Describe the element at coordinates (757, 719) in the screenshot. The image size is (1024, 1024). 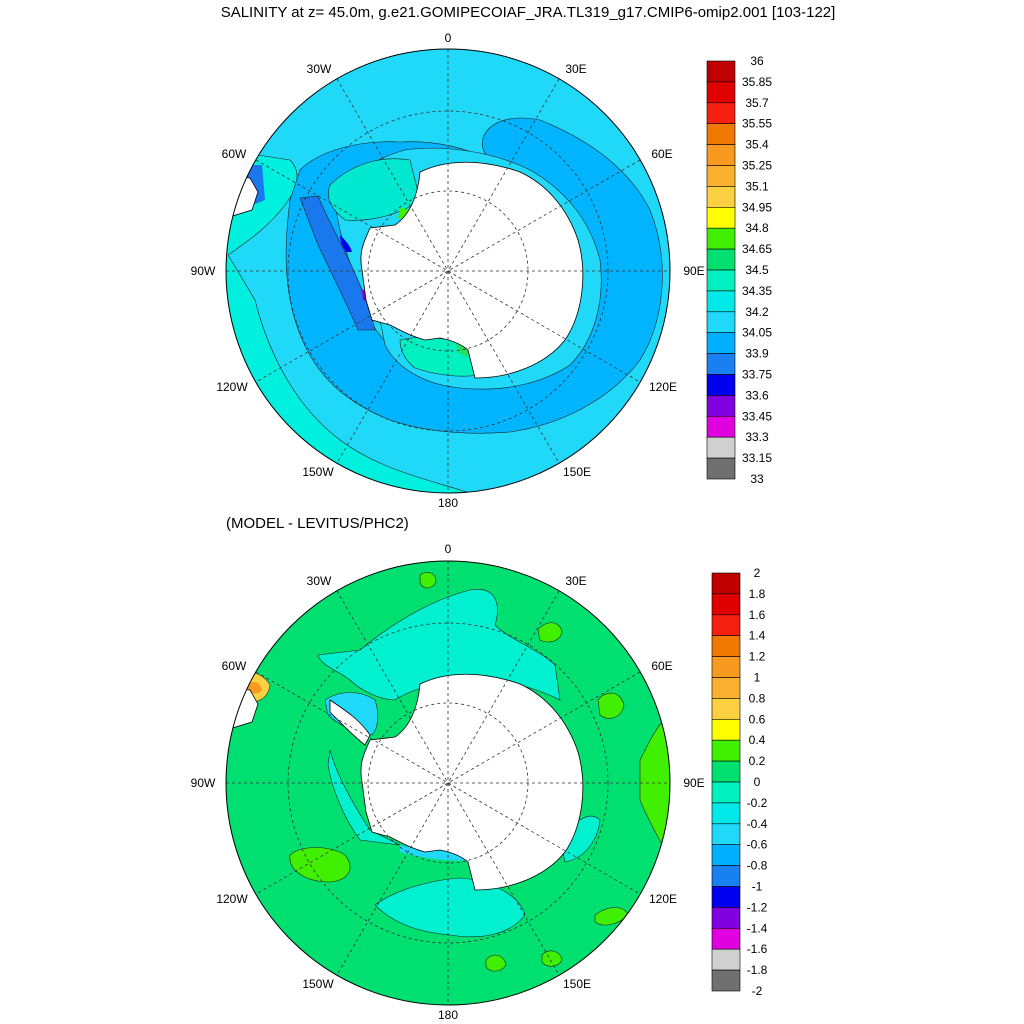
I see `difference-colorbar-tick-label: 0.6` at that location.